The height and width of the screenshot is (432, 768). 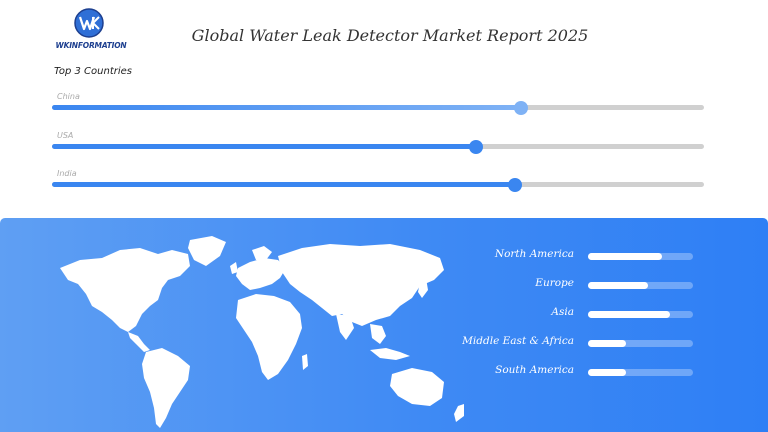 What do you see at coordinates (67, 173) in the screenshot?
I see `country-label: India` at bounding box center [67, 173].